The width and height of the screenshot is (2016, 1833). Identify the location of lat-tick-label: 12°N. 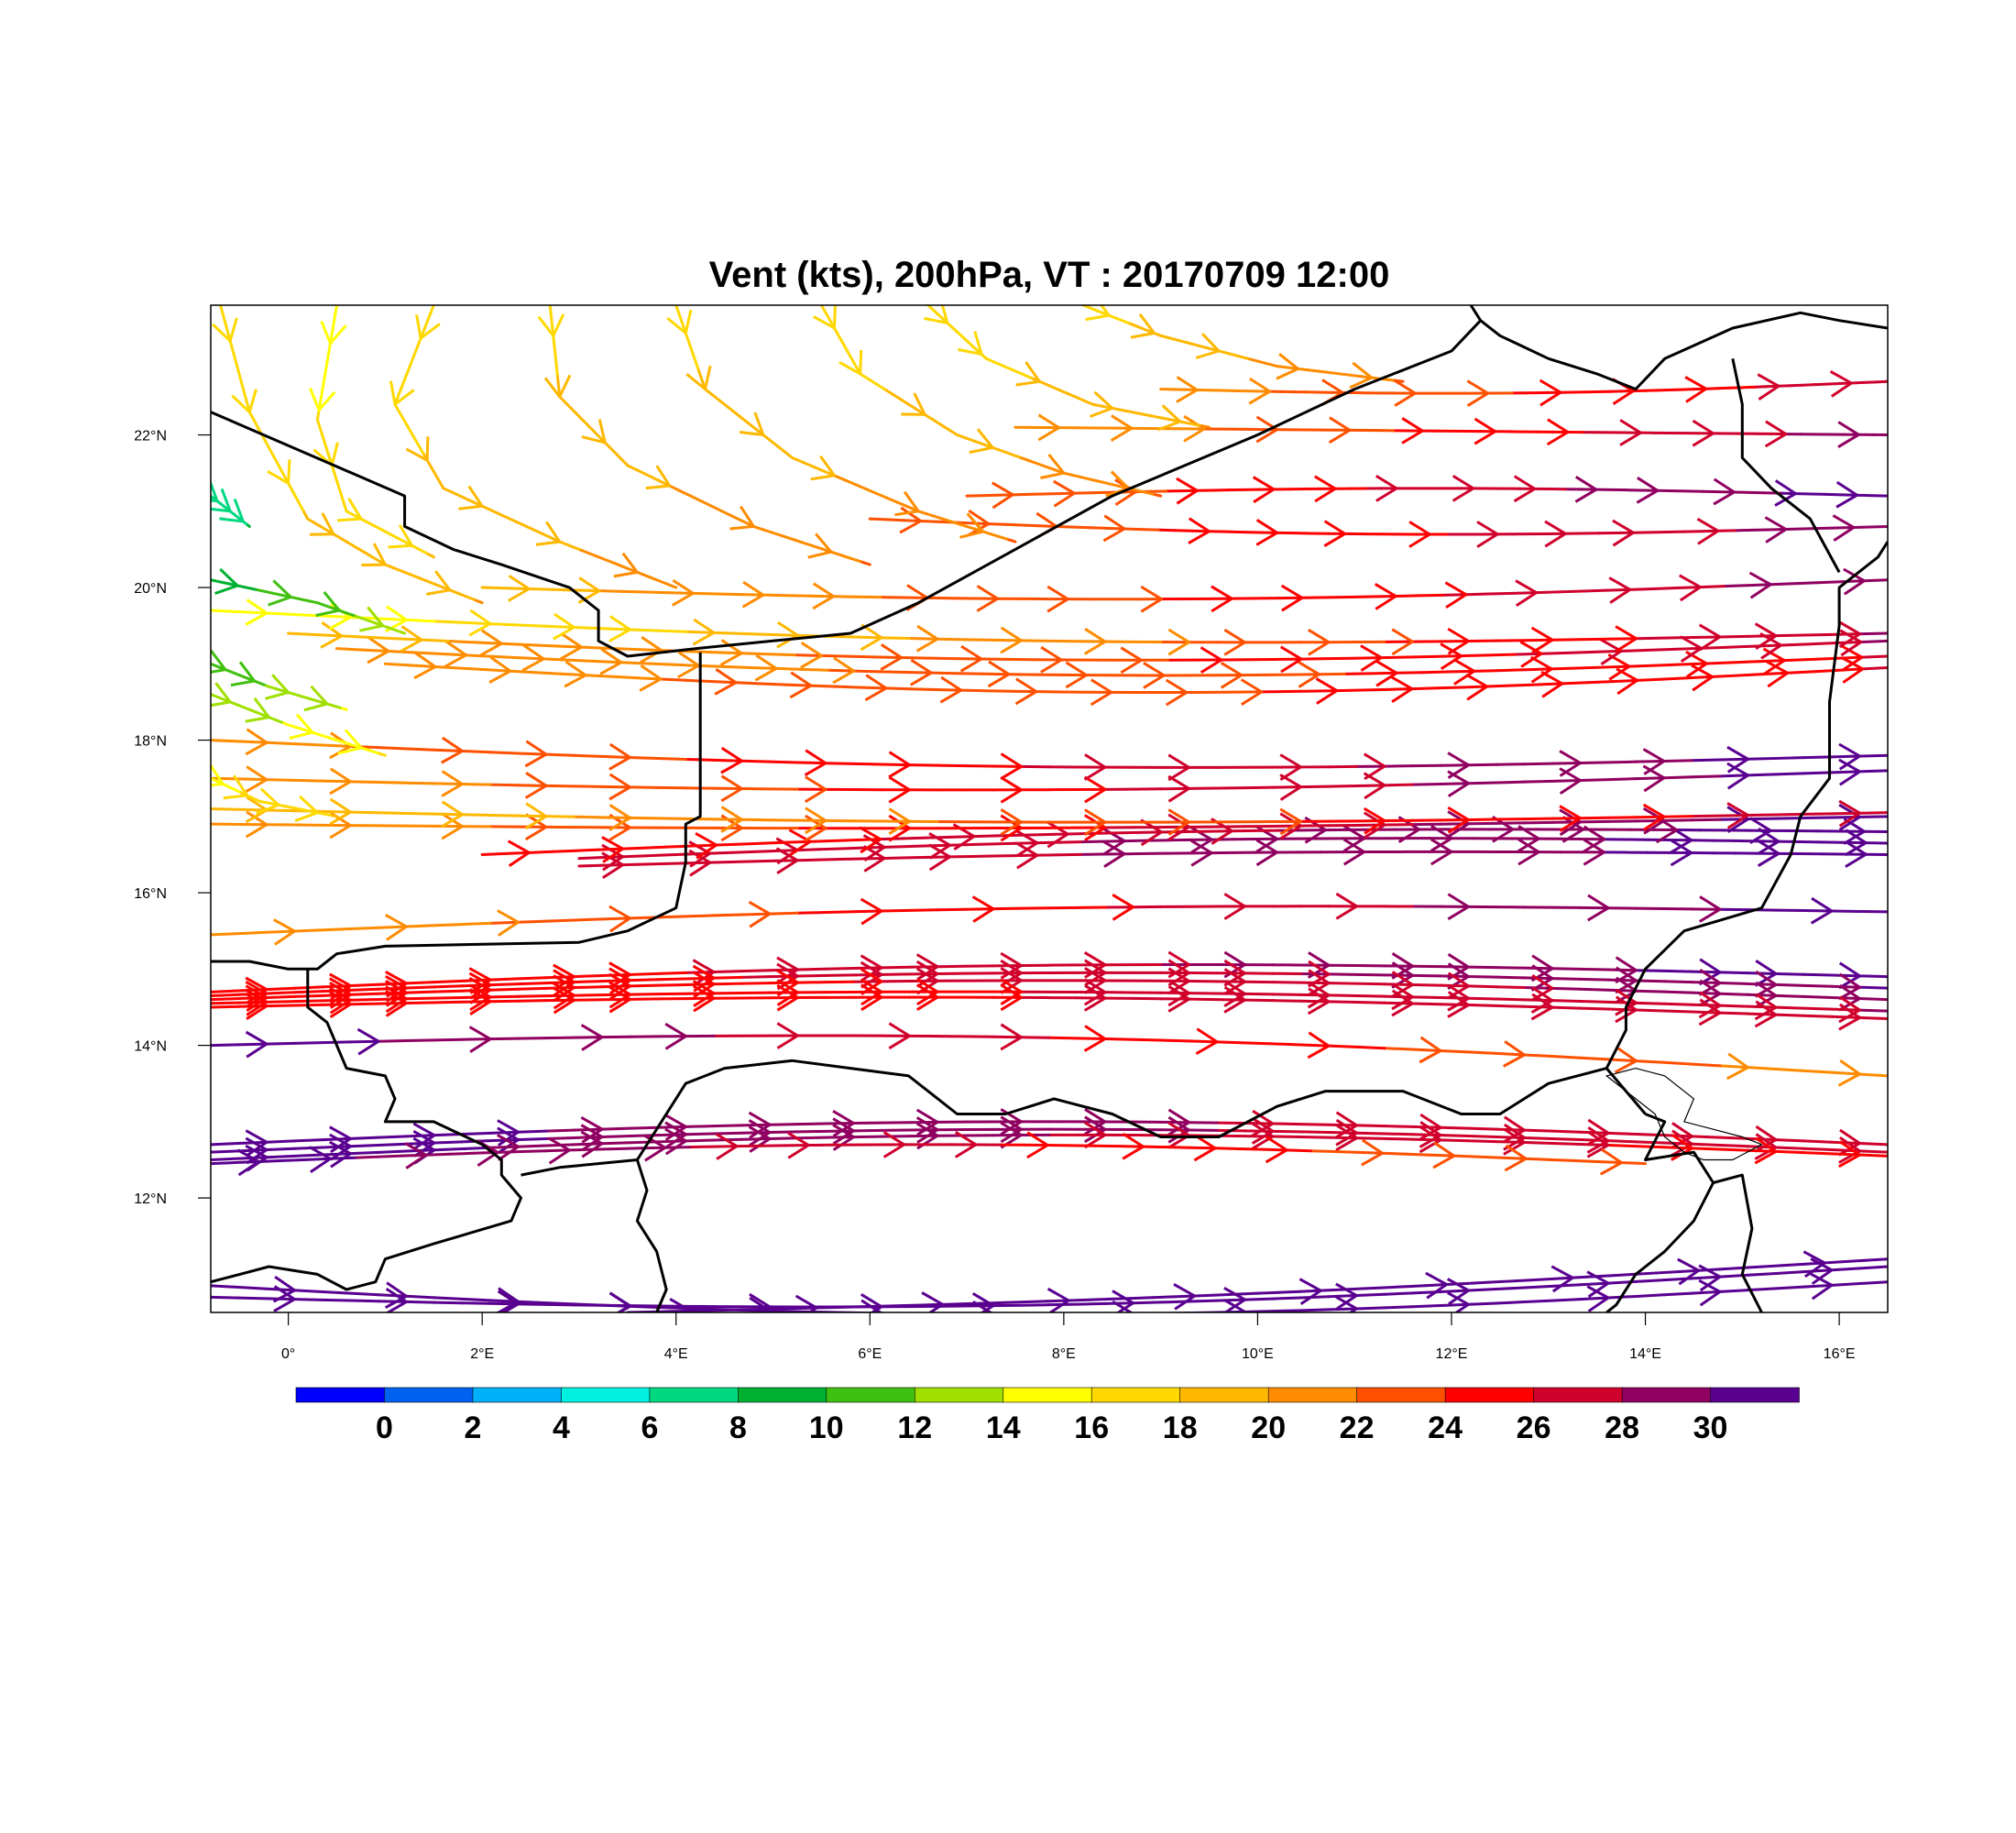
(150, 1199).